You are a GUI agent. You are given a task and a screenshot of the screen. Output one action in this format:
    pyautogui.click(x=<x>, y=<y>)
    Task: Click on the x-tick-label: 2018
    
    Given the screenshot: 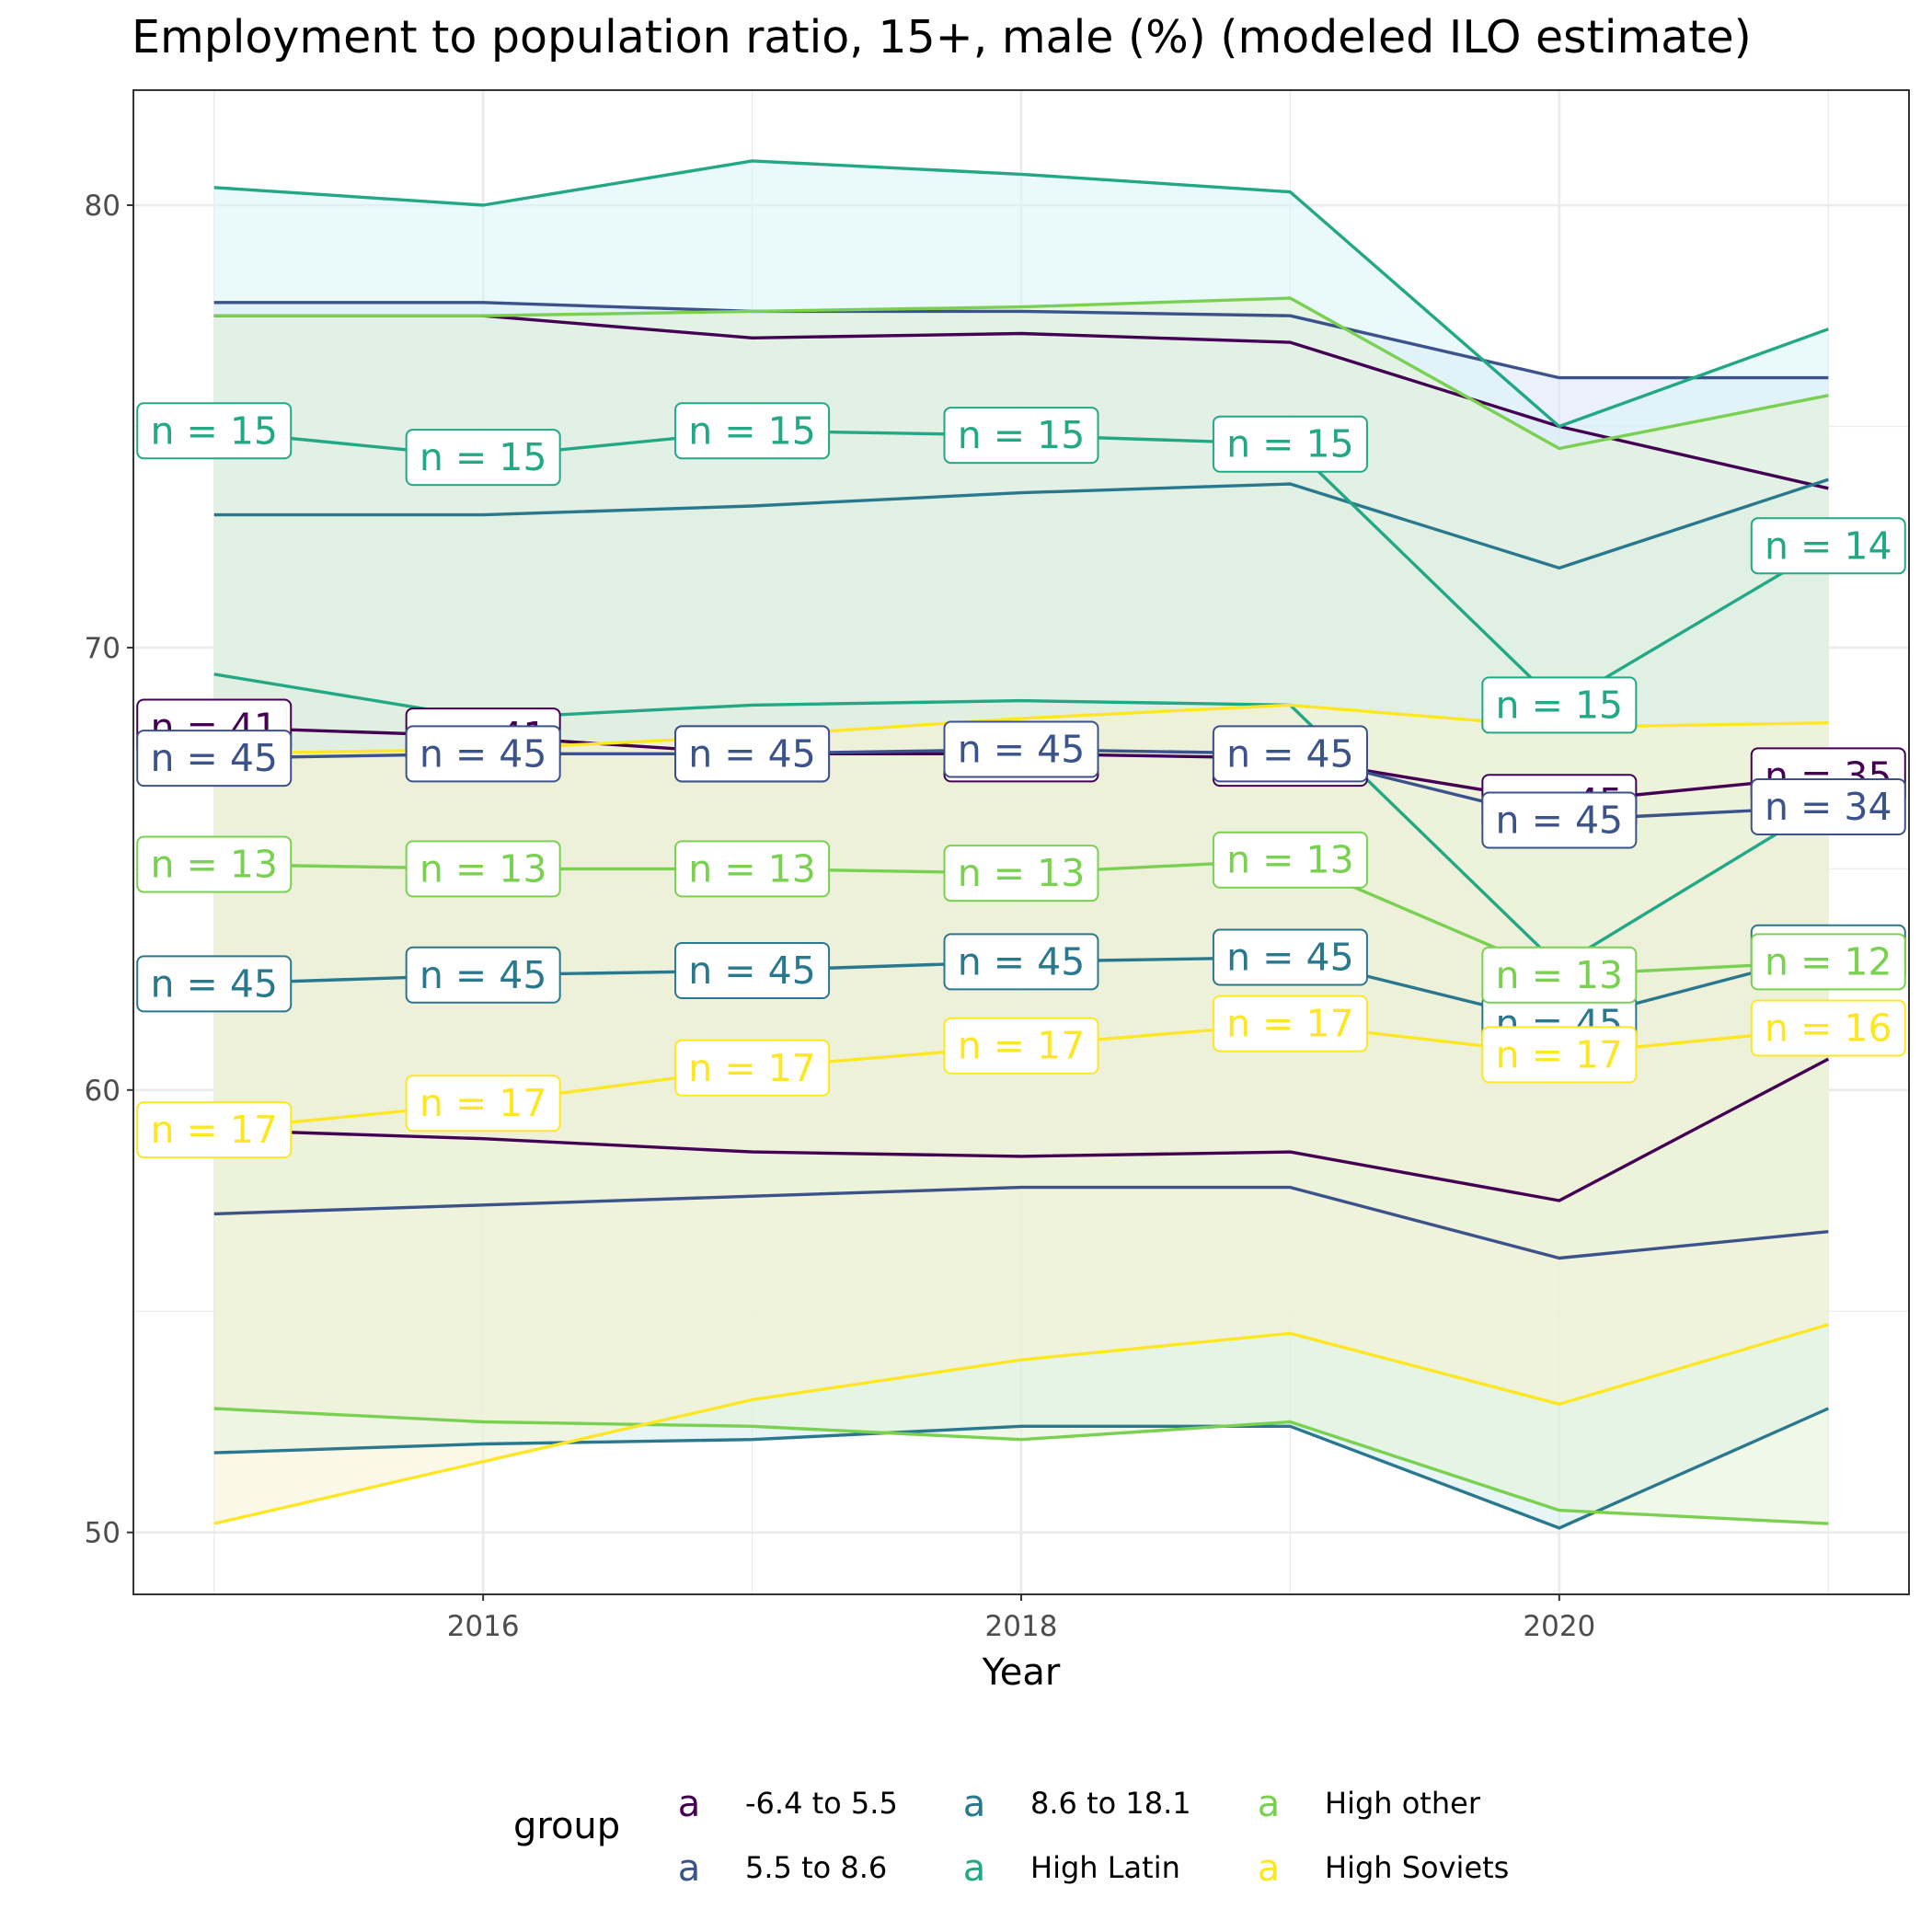 What is the action you would take?
    pyautogui.click(x=1021, y=1626)
    